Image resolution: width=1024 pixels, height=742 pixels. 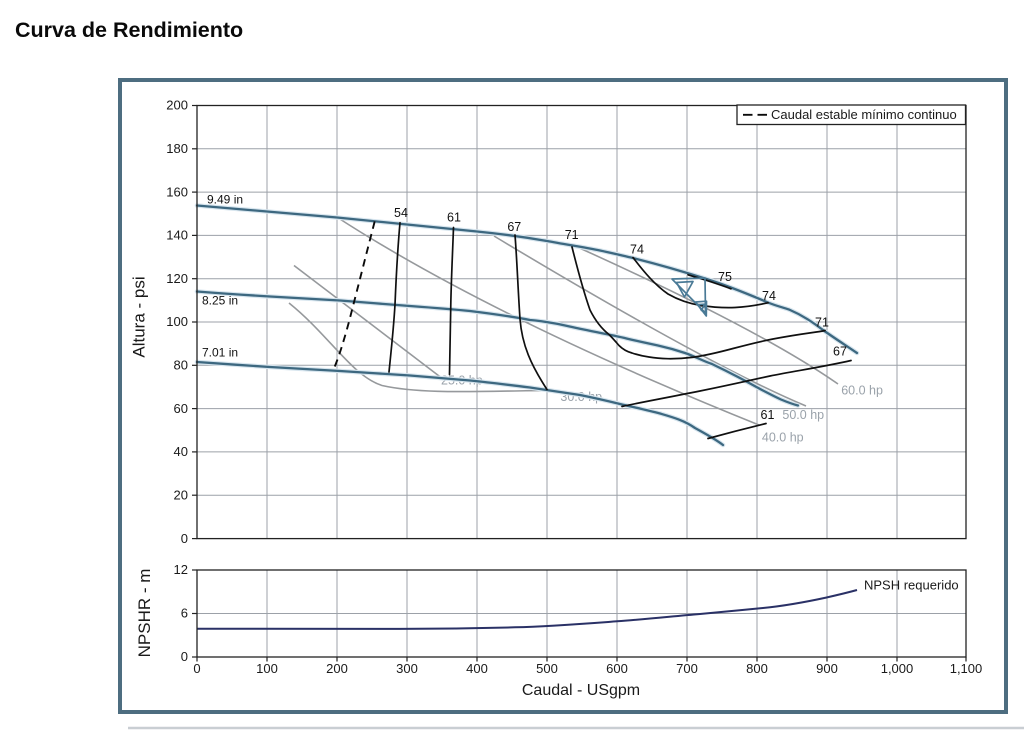 I want to click on svg-text: 700, so click(x=687, y=668).